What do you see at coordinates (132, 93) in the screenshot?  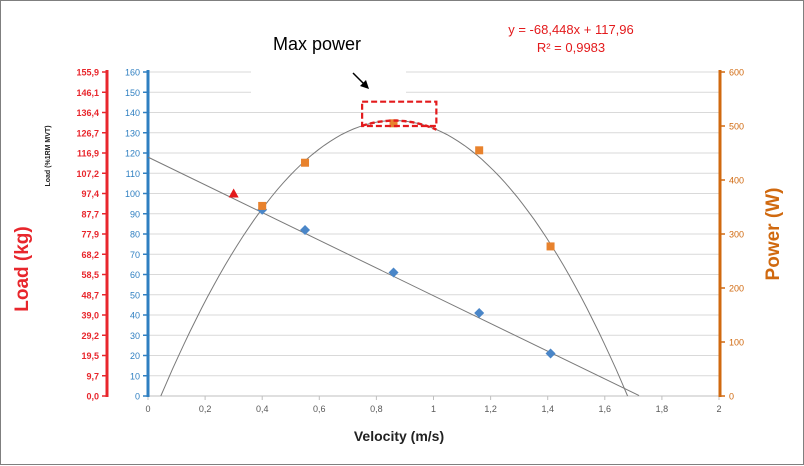 I see `load-pct-tick-label: 150` at bounding box center [132, 93].